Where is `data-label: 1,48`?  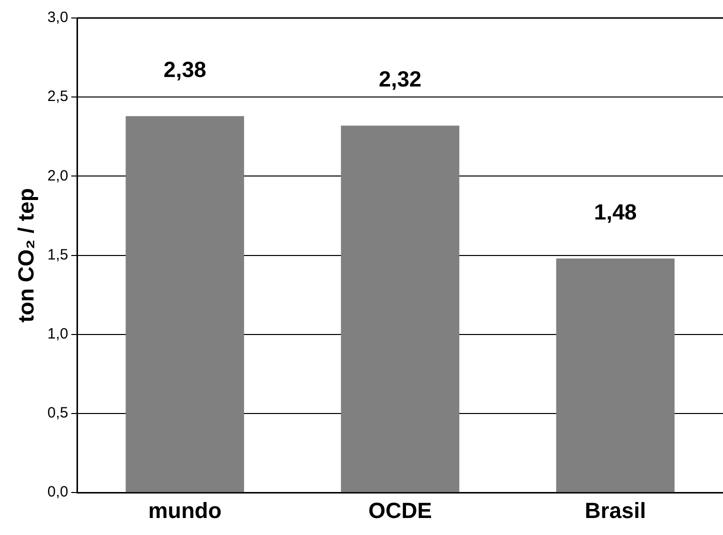
data-label: 1,48 is located at coordinates (615, 212).